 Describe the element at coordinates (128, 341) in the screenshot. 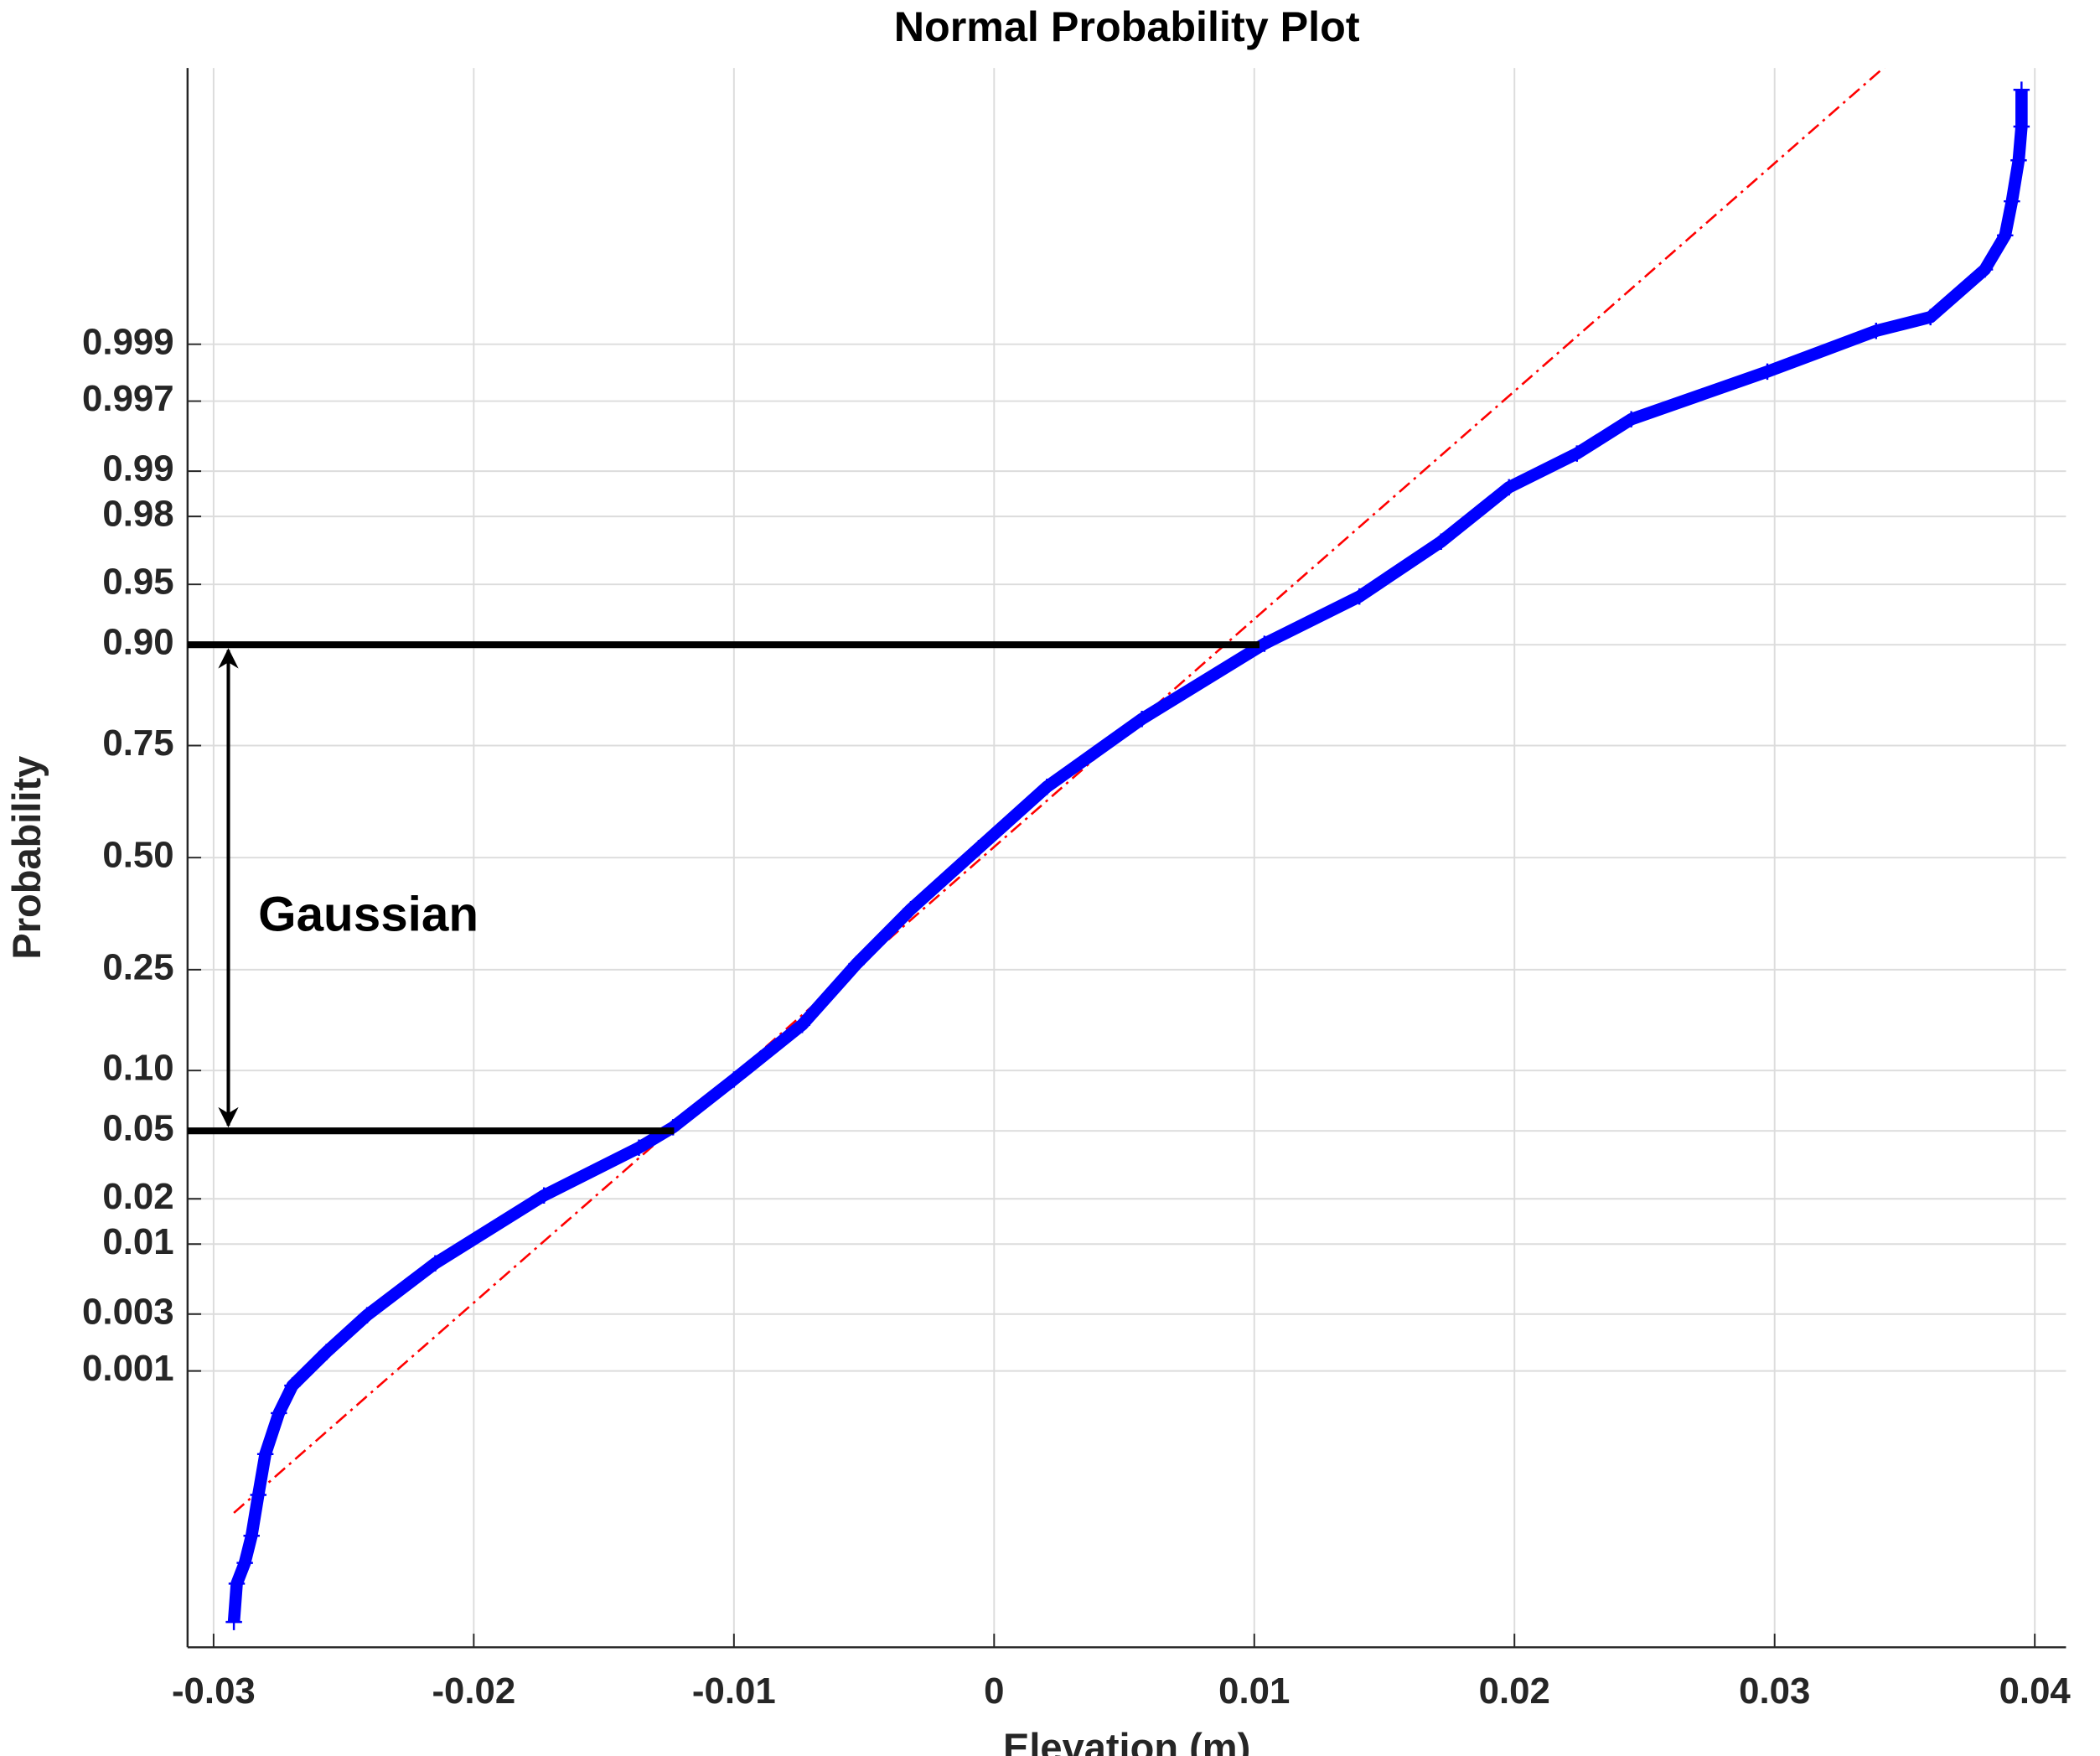

I see `y-tick-label: 0.999` at that location.